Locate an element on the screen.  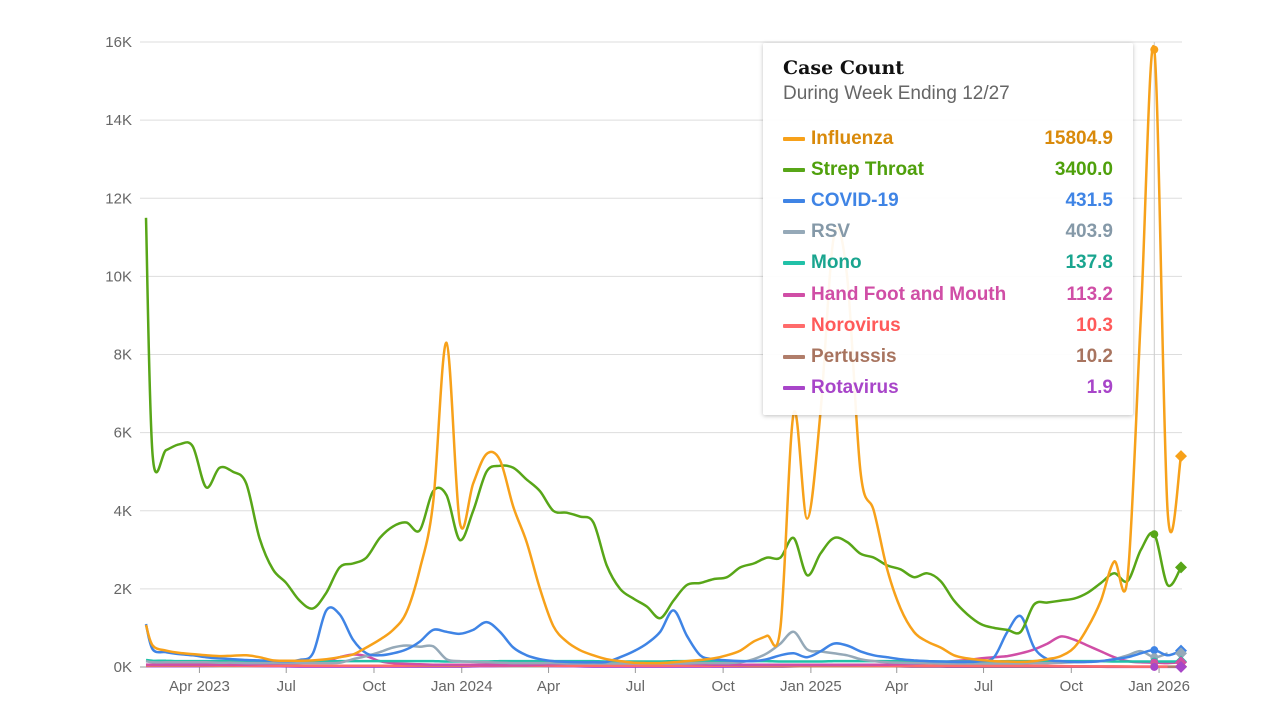
tooltip-series-name: Norovirus is located at coordinates (856, 325).